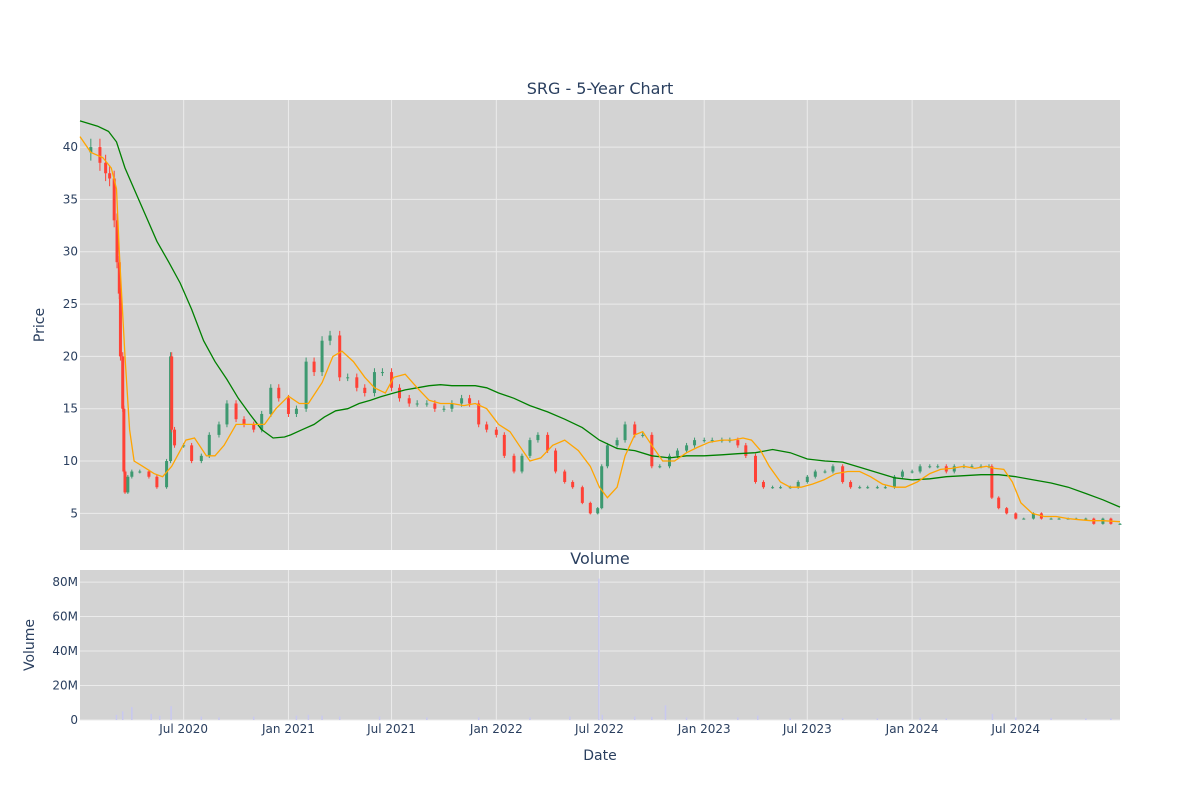  What do you see at coordinates (70, 304) in the screenshot?
I see `price-y-tick-label: 25` at bounding box center [70, 304].